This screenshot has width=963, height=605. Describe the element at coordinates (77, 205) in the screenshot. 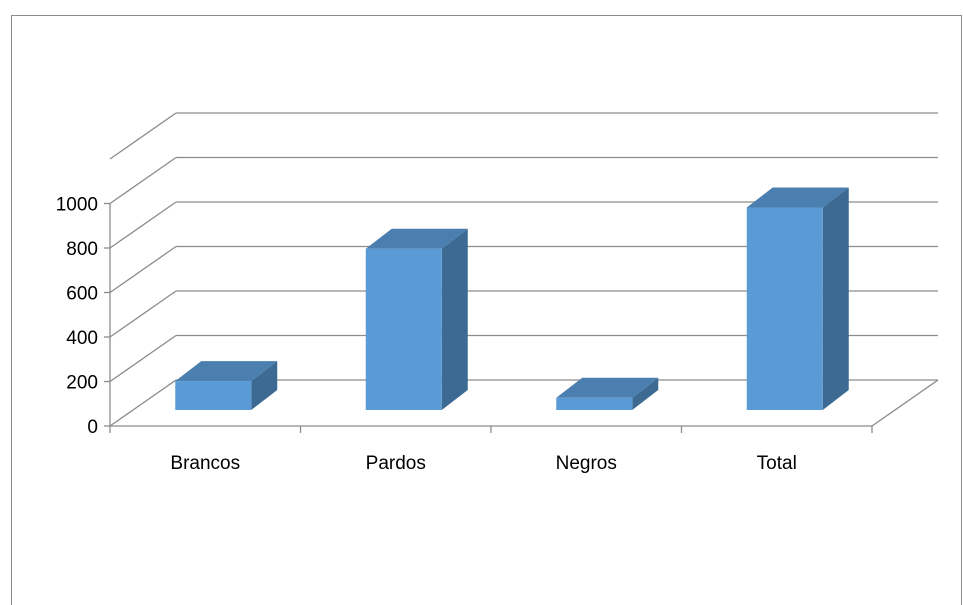

I see `y-tick-label: 1000` at that location.